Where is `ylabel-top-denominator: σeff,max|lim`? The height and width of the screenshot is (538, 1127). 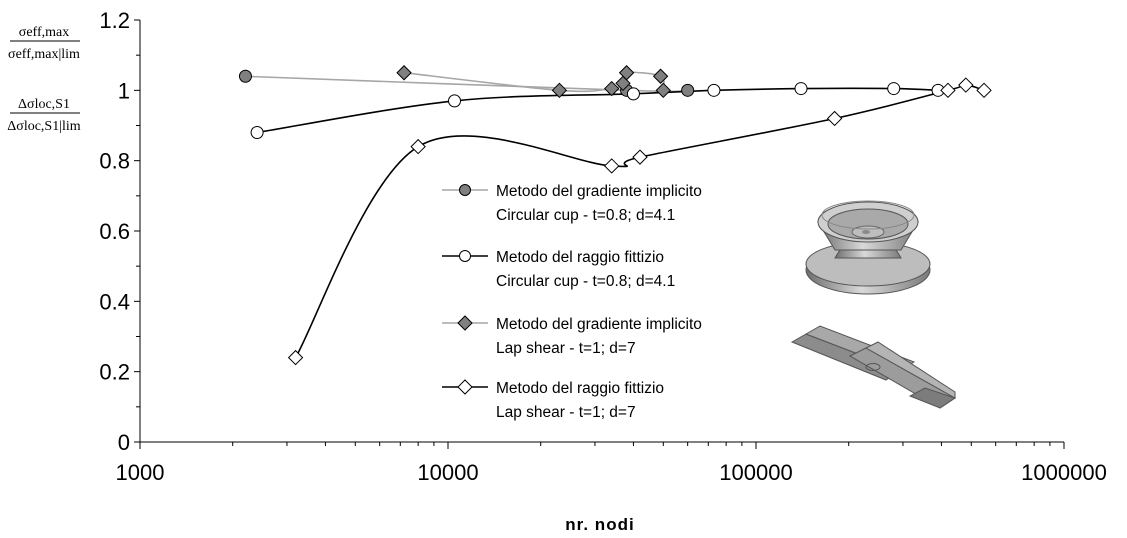
ylabel-top-denominator: σeff,max|lim is located at coordinates (44, 54).